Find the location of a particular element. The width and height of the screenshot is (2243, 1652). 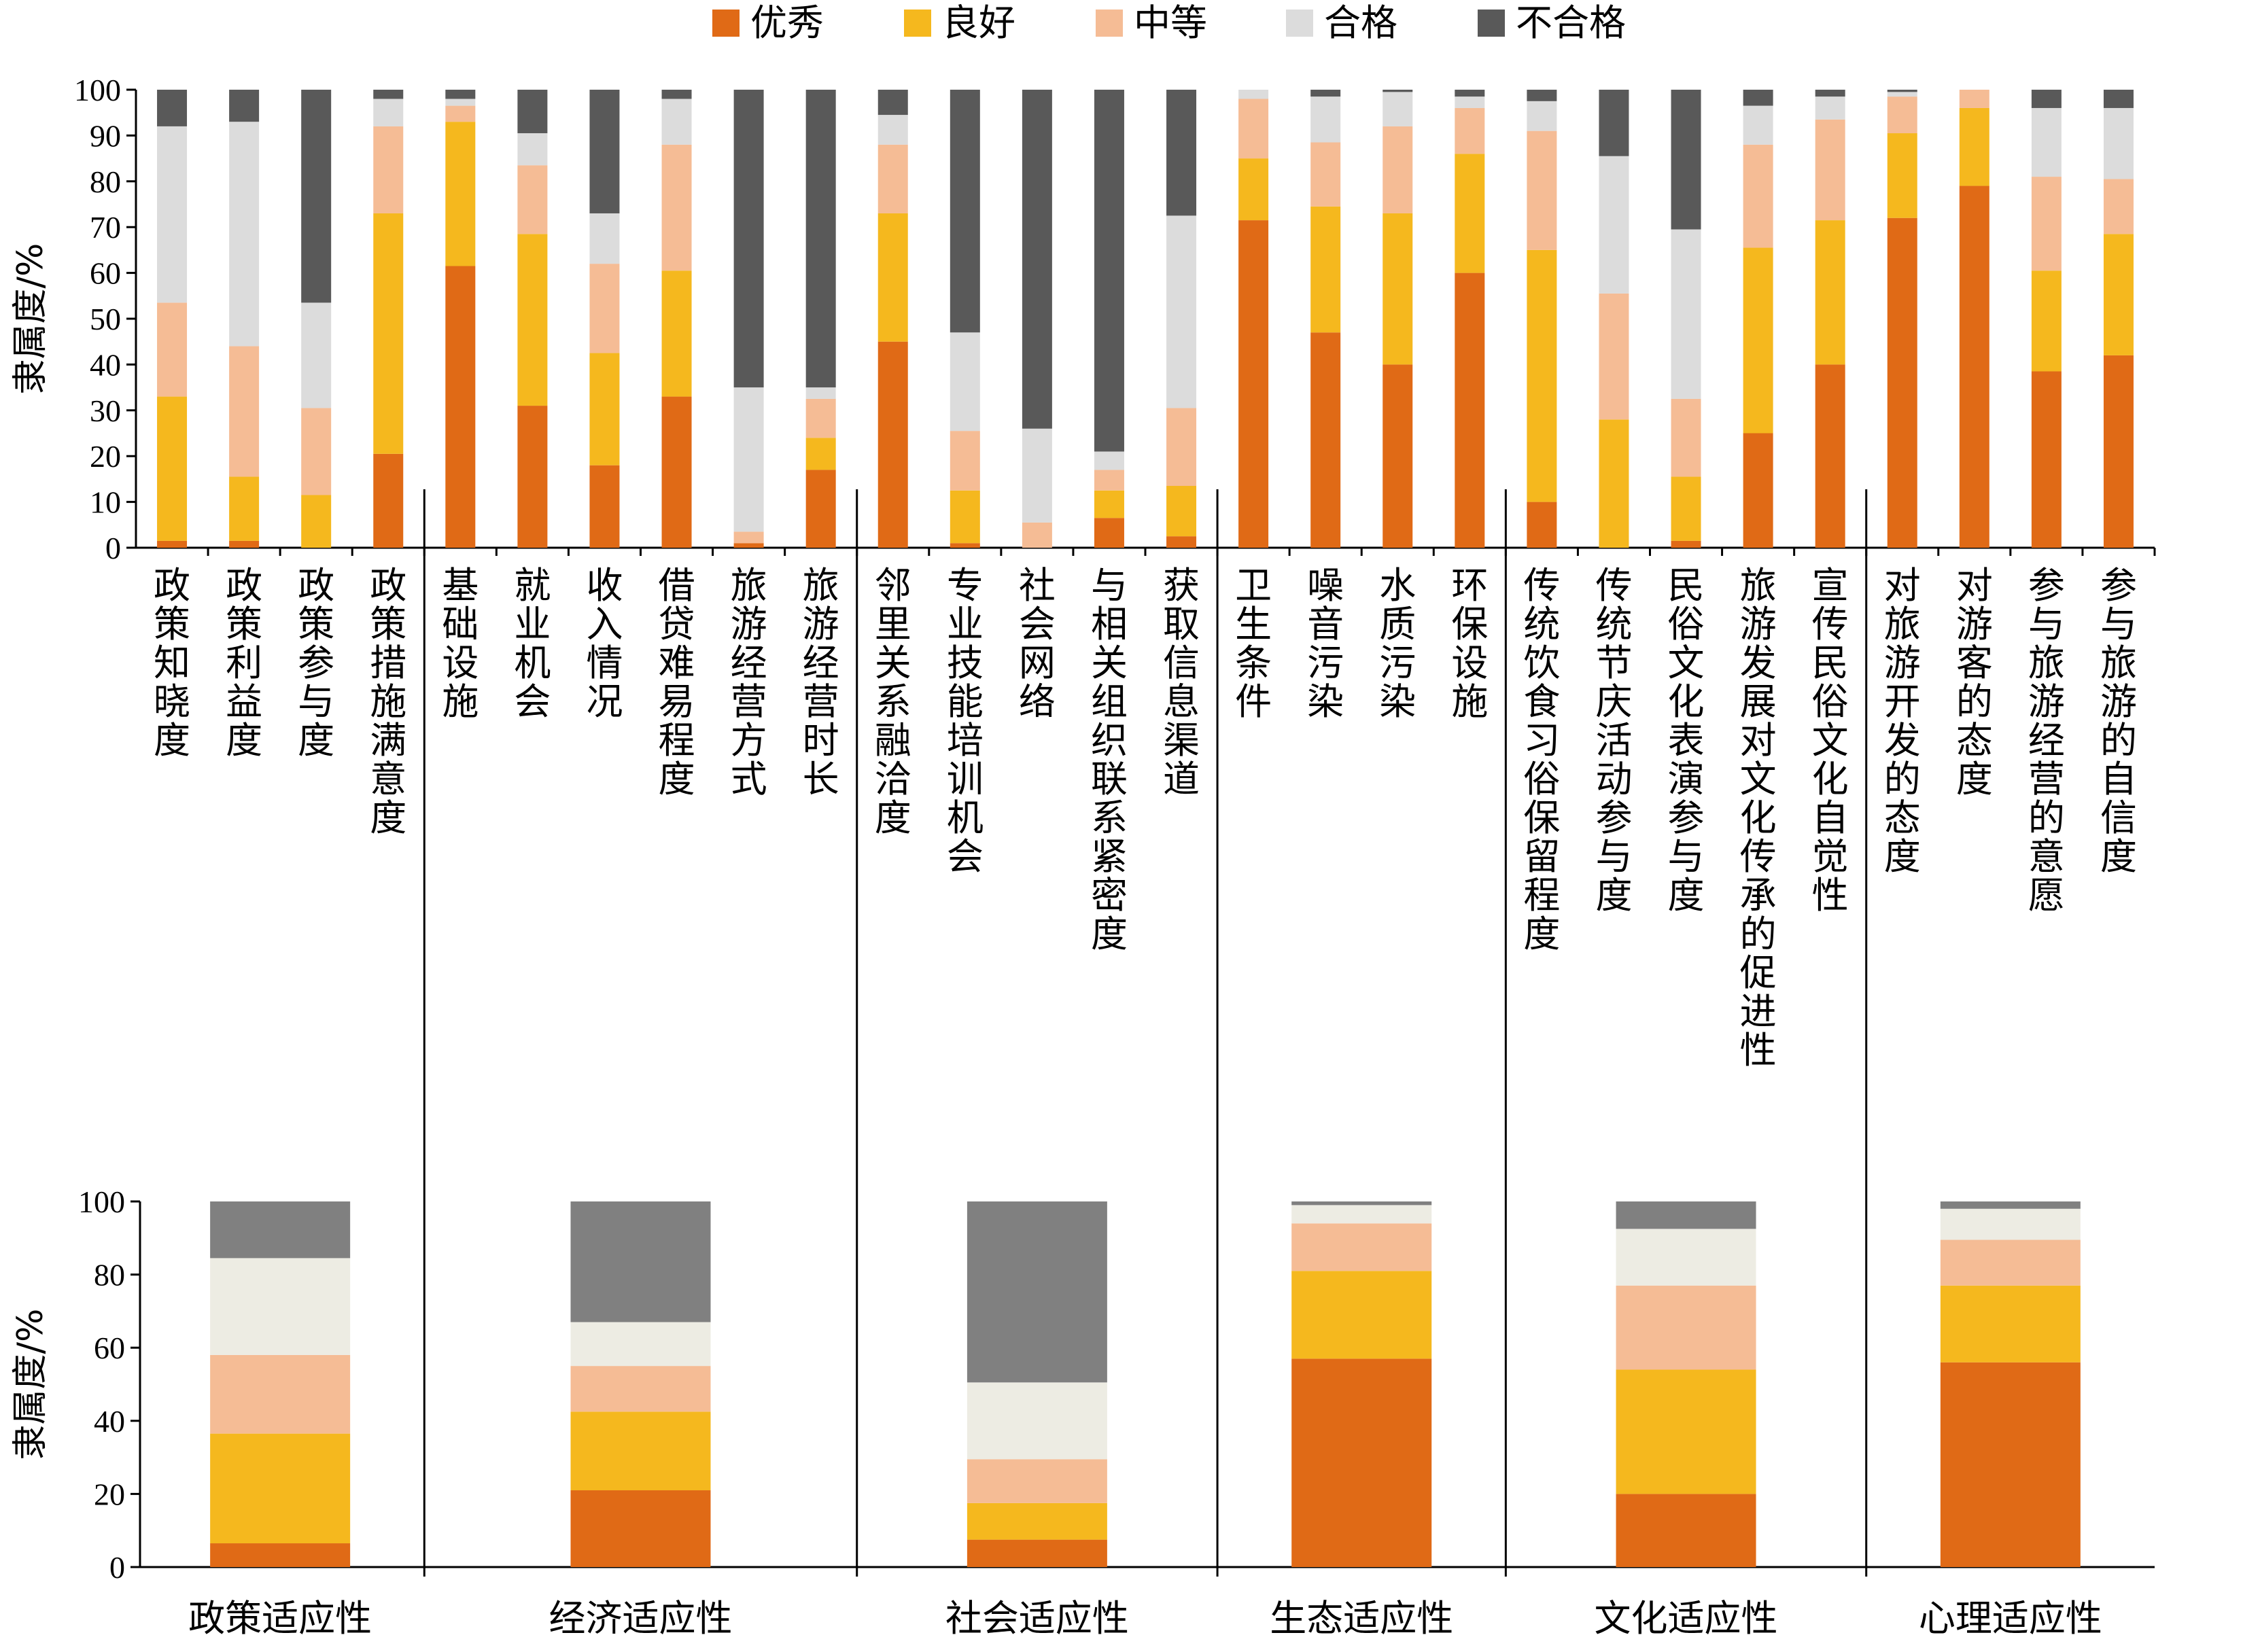

category-label-3: 政策措施满意度 is located at coordinates (388, 701).